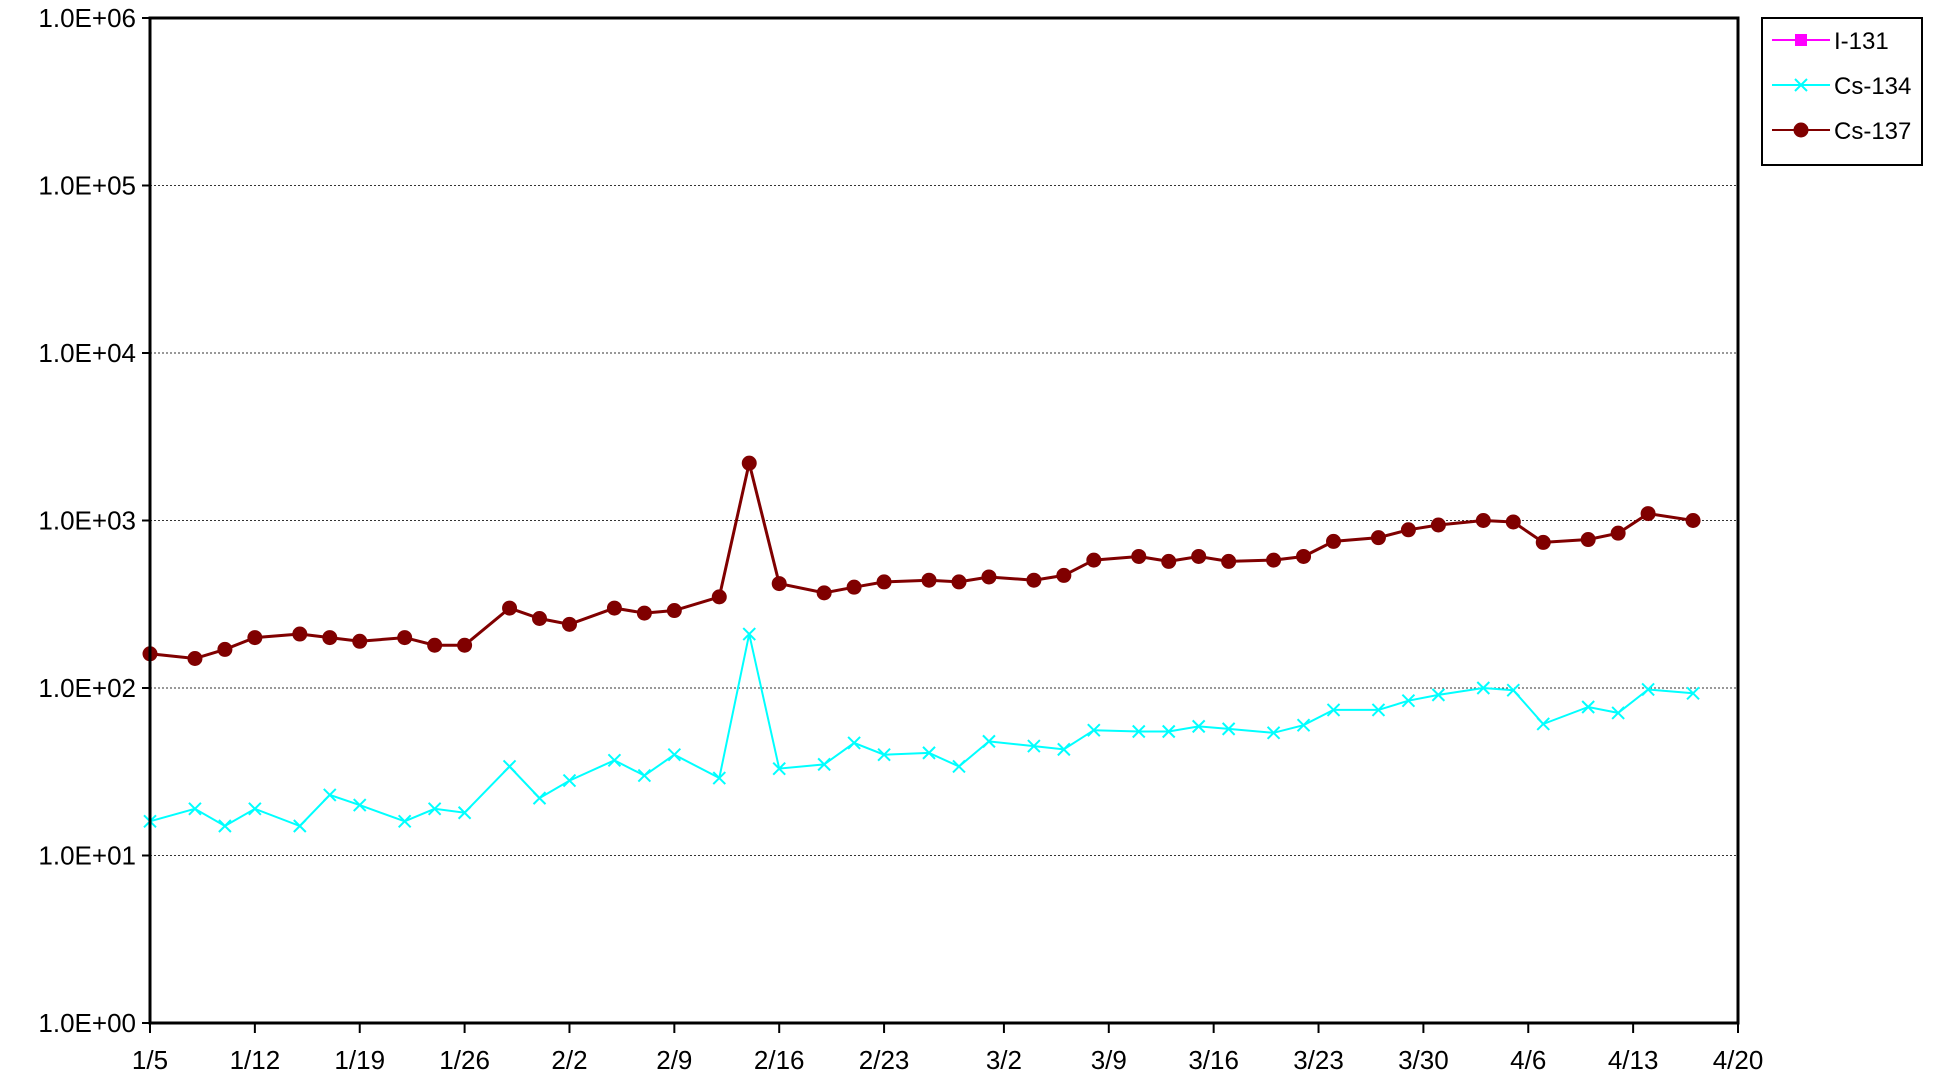 The width and height of the screenshot is (1933, 1086). I want to click on x-tick-label-0: 1/5, so click(150, 1060).